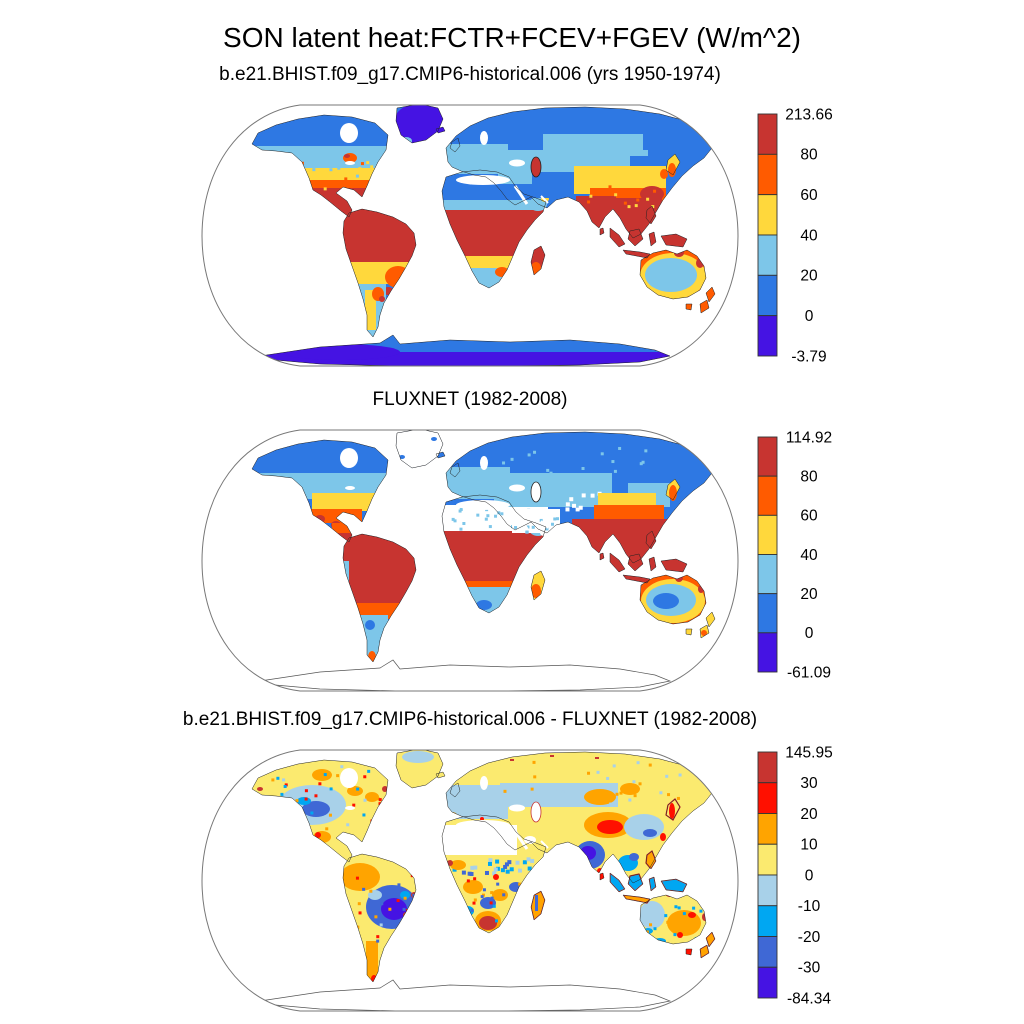 The image size is (1024, 1024). I want to click on colorbar-tick-label: -61.09, so click(809, 672).